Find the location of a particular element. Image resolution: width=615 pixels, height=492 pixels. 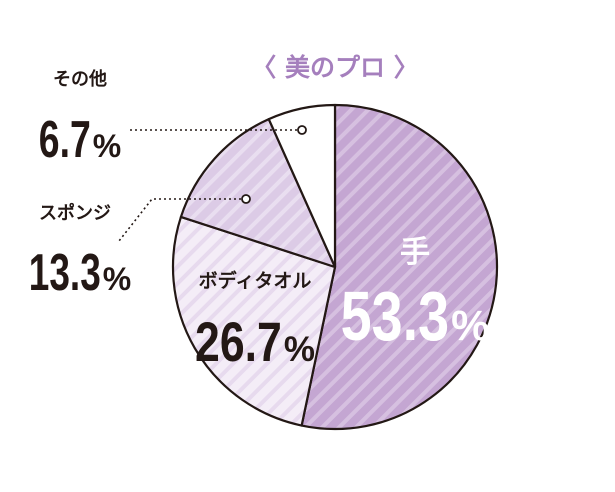

pie-slice-sponge is located at coordinates (258, 193).